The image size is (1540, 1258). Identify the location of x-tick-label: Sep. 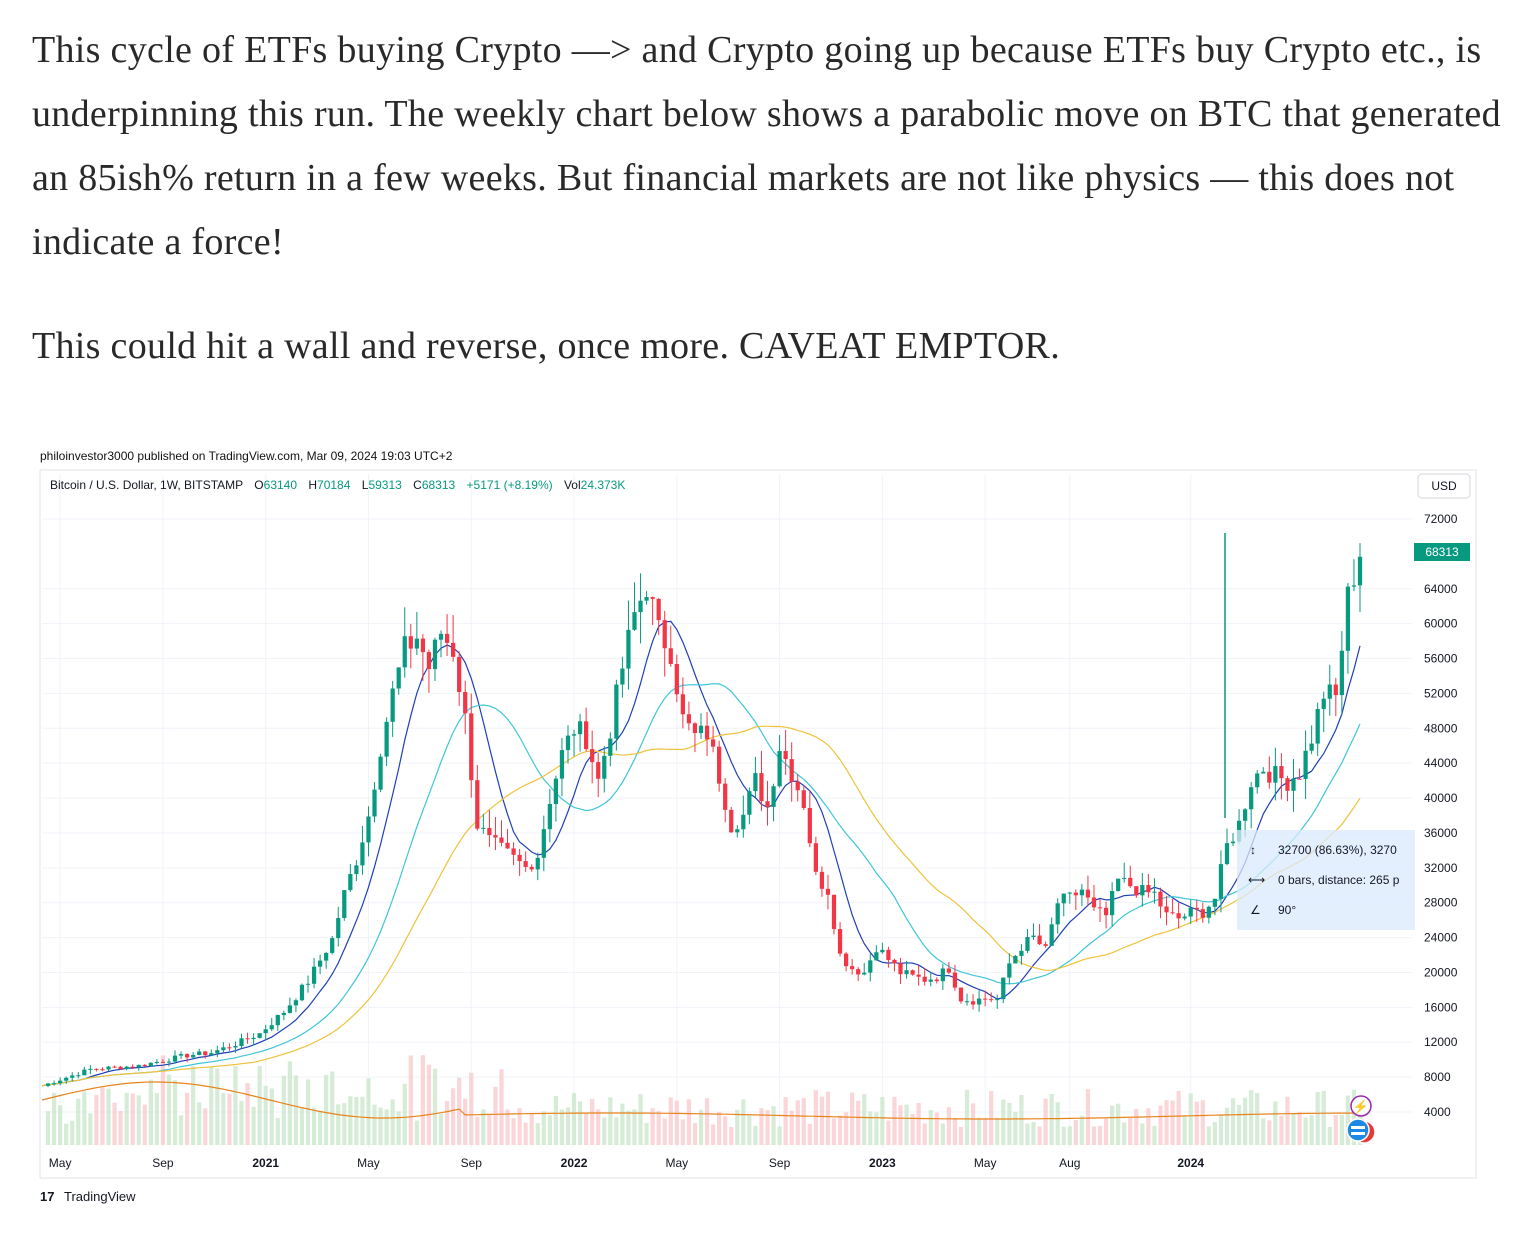
(163, 1163).